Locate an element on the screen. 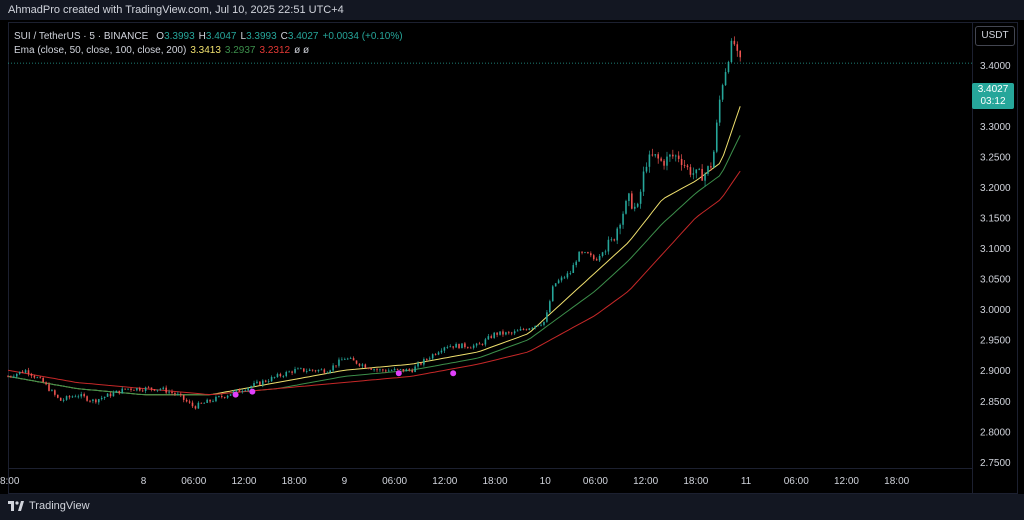 This screenshot has height=520, width=1024. time-axis-tick: 06:00 is located at coordinates (193, 481).